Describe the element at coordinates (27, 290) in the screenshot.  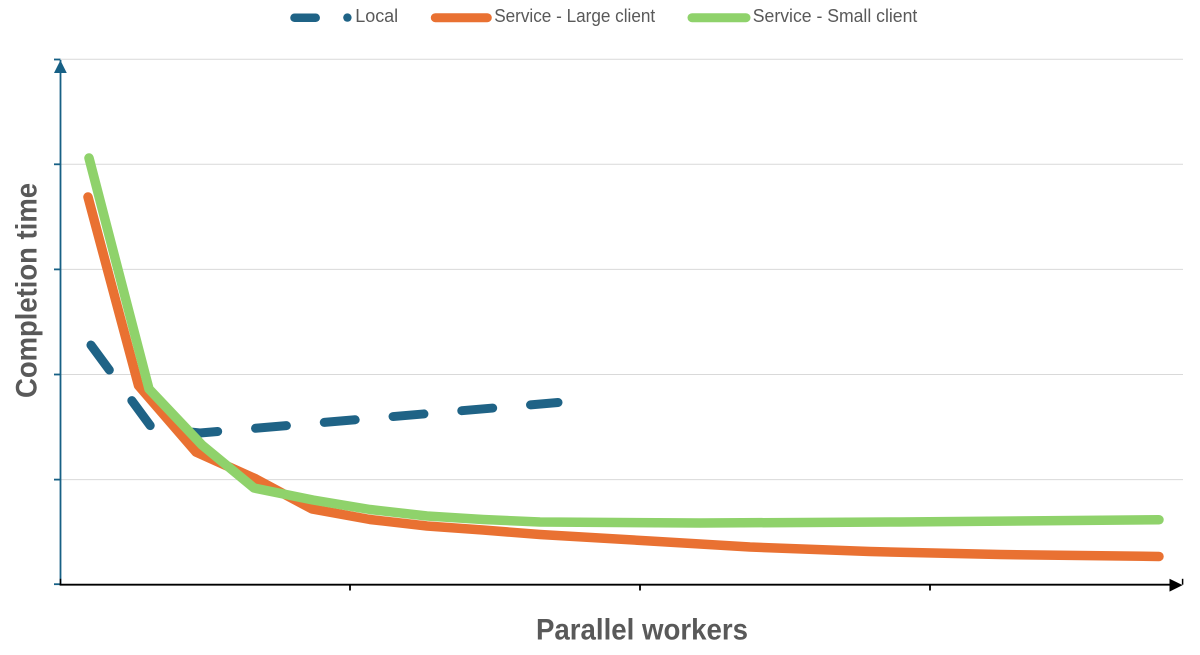
I see `svg-text: Completion time` at that location.